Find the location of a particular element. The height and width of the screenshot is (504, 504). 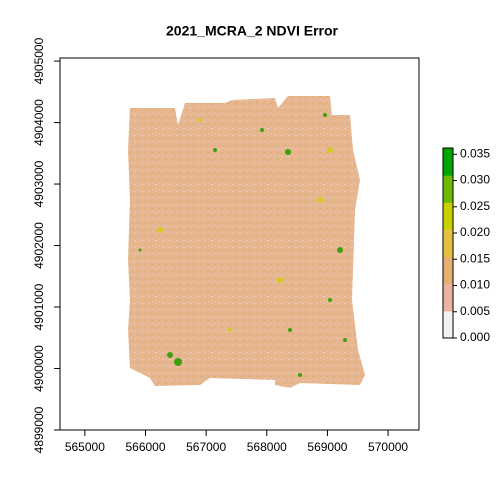

y-tick-label: 4903000 is located at coordinates (39, 183).